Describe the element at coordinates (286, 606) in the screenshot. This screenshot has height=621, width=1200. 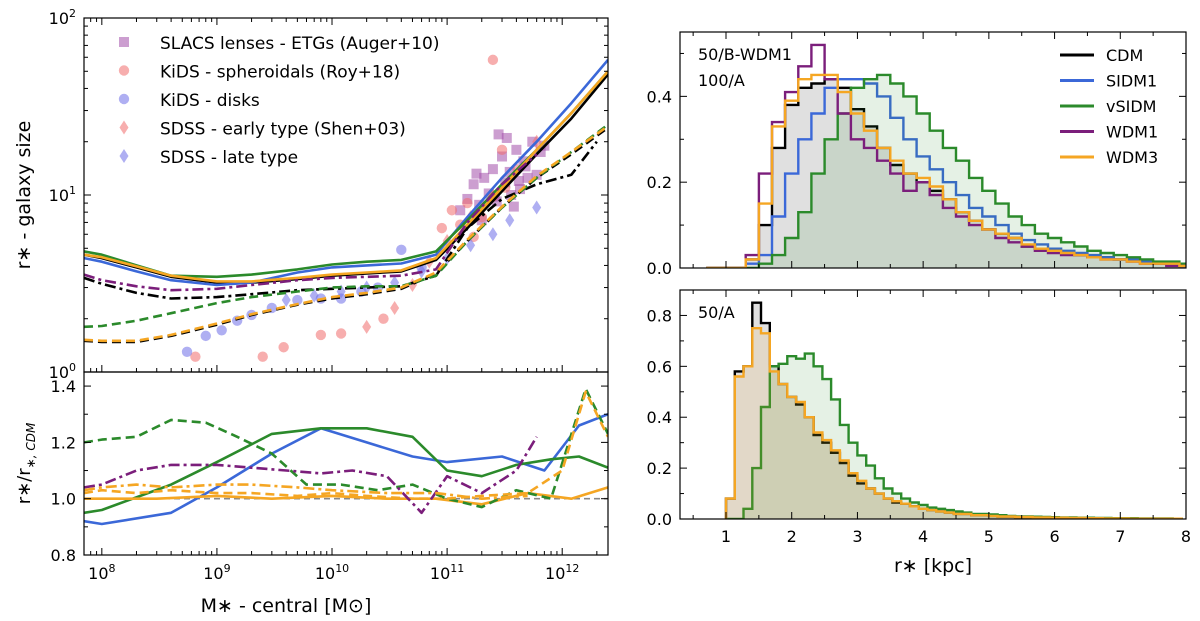
I see `x-axis-label: M∗ - central [M⊙]` at that location.